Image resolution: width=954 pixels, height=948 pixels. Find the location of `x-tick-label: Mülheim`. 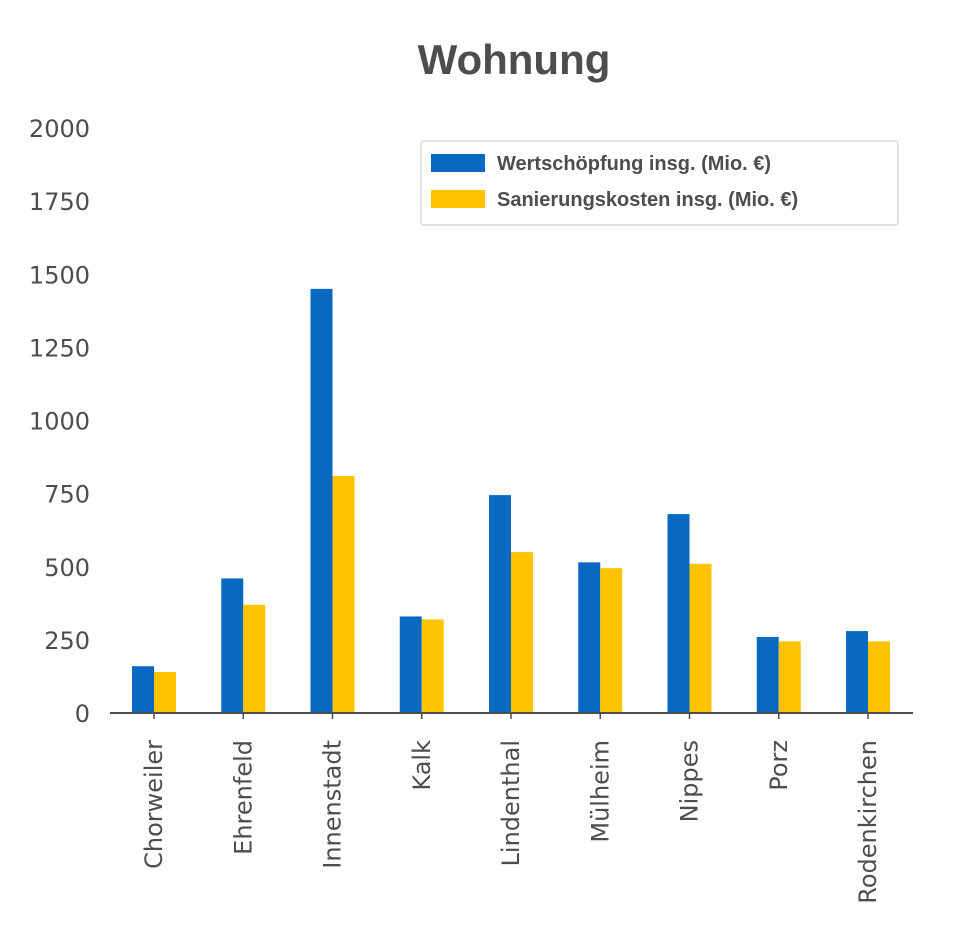

x-tick-label: Mülheim is located at coordinates (600, 791).